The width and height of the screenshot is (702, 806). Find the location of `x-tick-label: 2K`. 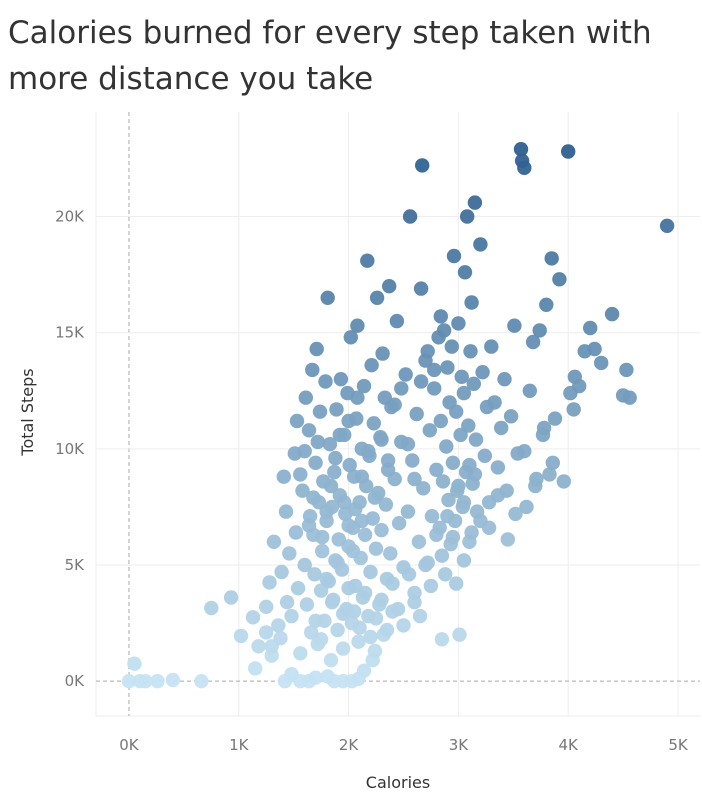

x-tick-label: 2K is located at coordinates (349, 745).